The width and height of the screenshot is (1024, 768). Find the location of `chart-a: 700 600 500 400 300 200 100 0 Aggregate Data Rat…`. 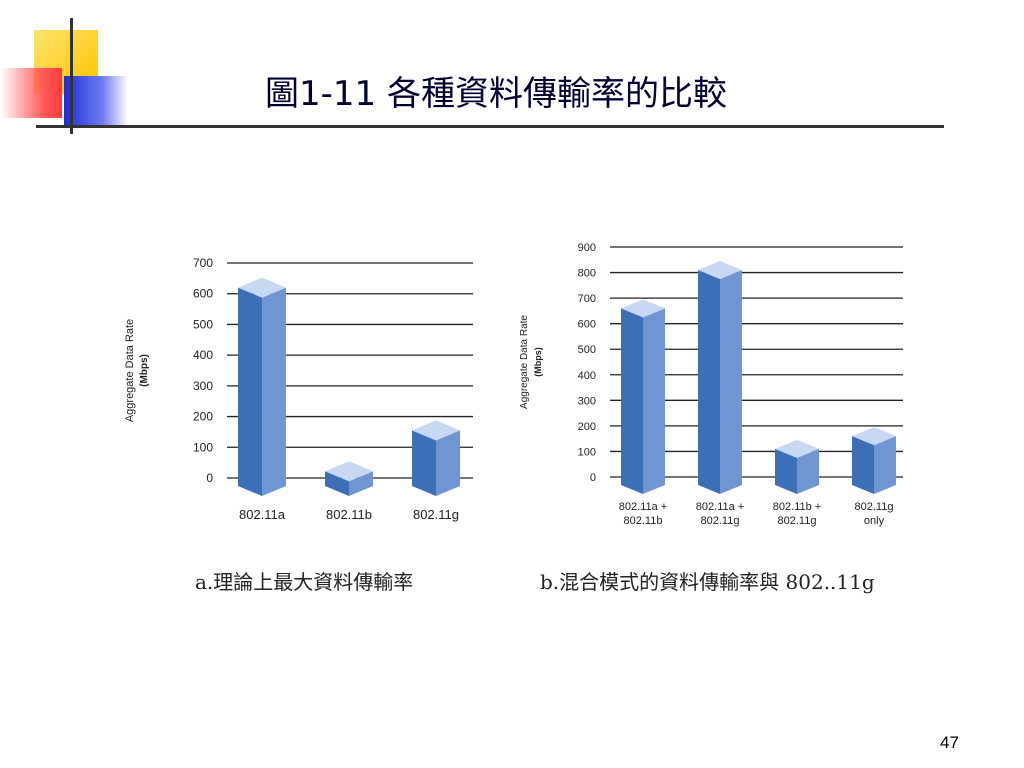

chart-a: 700 600 500 400 300 200 100 0 Aggregate Data Rat… is located at coordinates (298, 389).